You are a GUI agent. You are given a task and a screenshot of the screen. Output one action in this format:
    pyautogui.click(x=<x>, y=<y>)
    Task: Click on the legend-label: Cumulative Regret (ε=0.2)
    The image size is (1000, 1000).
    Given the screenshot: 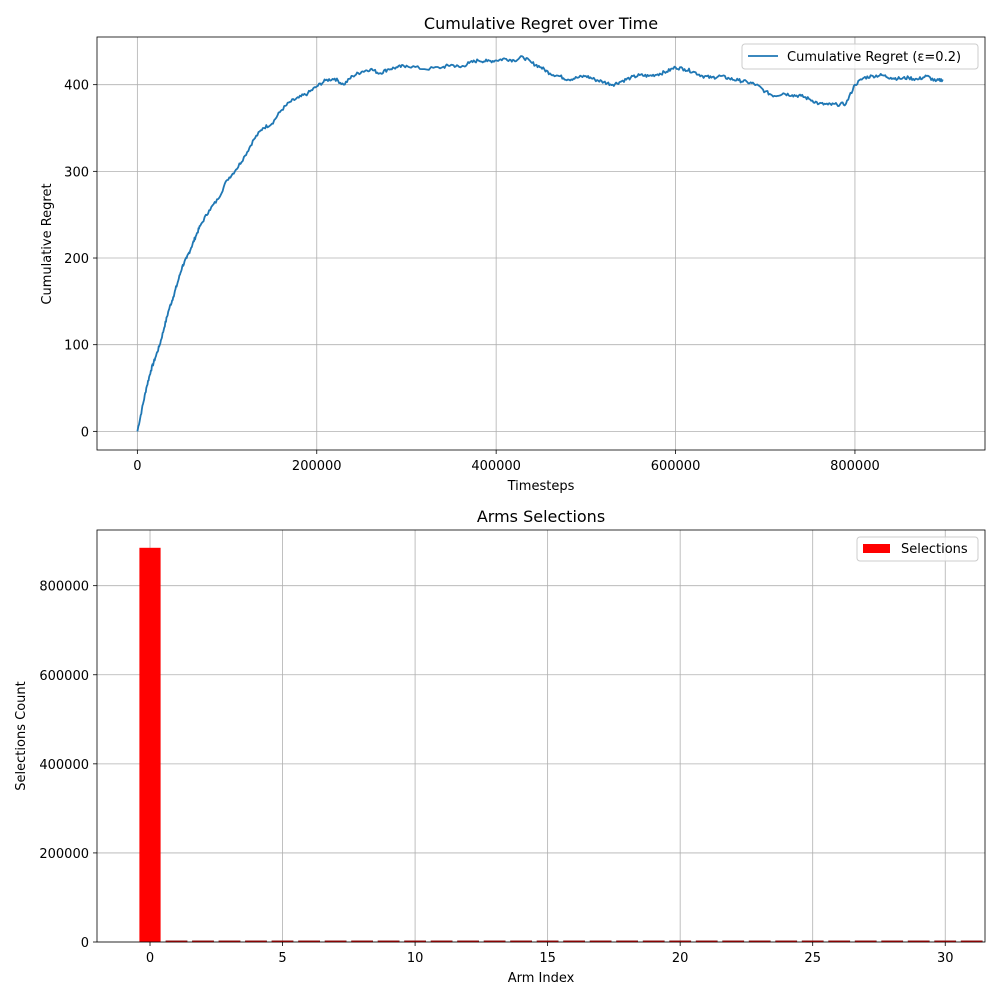 What is the action you would take?
    pyautogui.click(x=874, y=57)
    